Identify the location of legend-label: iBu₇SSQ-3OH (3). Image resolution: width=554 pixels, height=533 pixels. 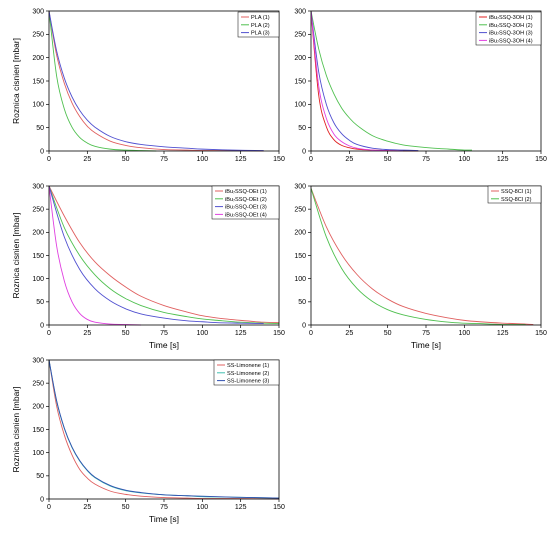
(511, 34).